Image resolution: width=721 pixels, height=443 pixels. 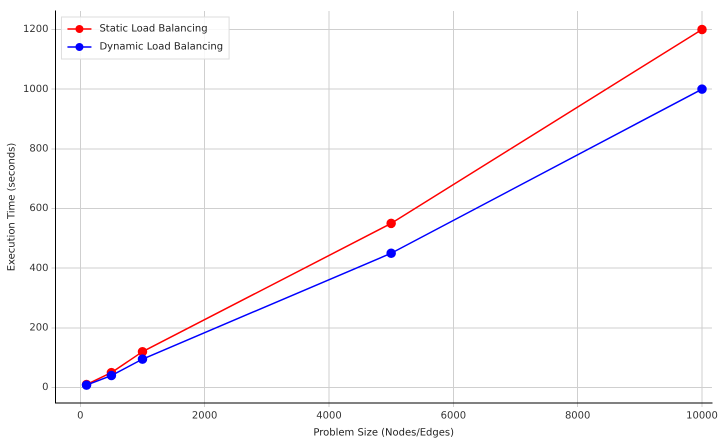 What do you see at coordinates (45, 388) in the screenshot?
I see `y-tick-label: 0` at bounding box center [45, 388].